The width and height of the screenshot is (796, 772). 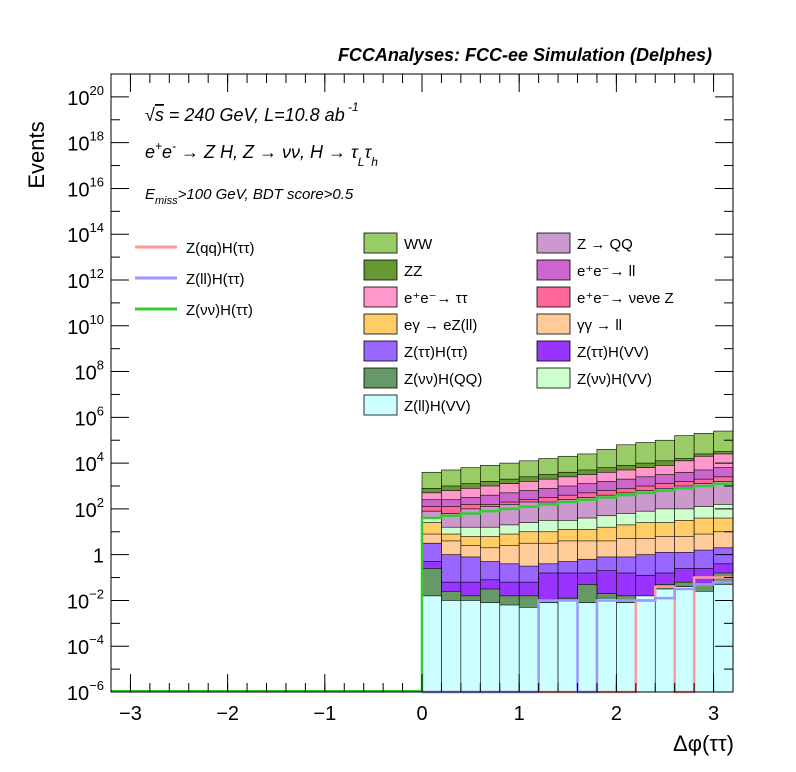 What do you see at coordinates (85, 691) in the screenshot?
I see `y-tick-label: 10⁻⁶` at bounding box center [85, 691].